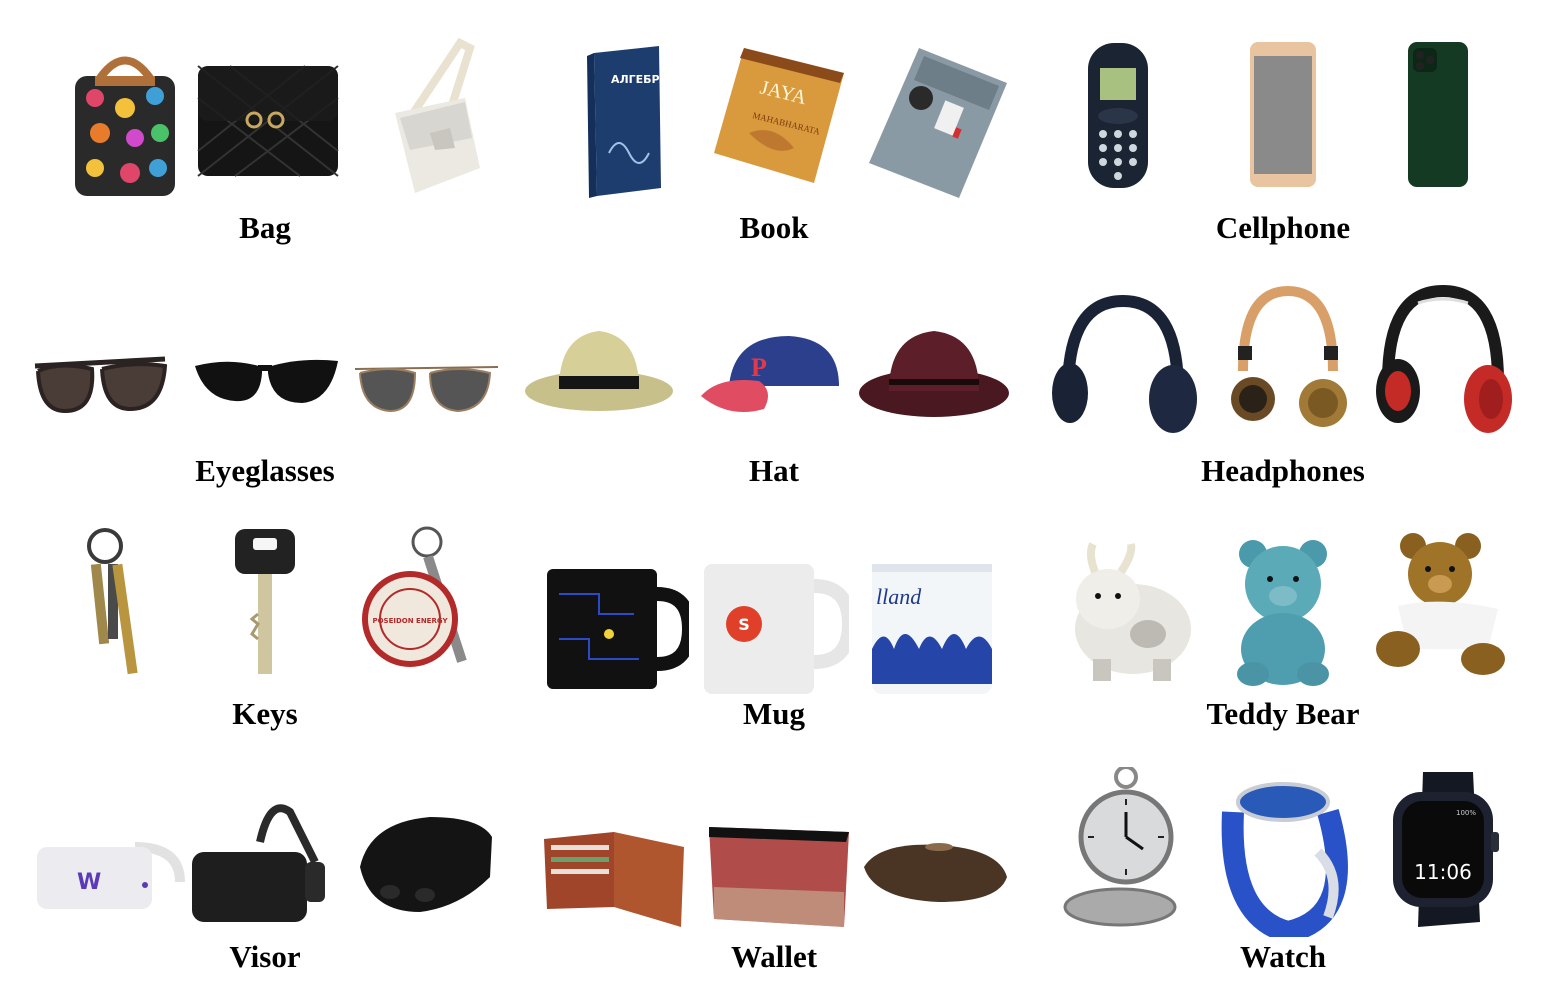 This screenshot has height=992, width=1552. I want to click on bifold-wallet-image, so click(614, 852).